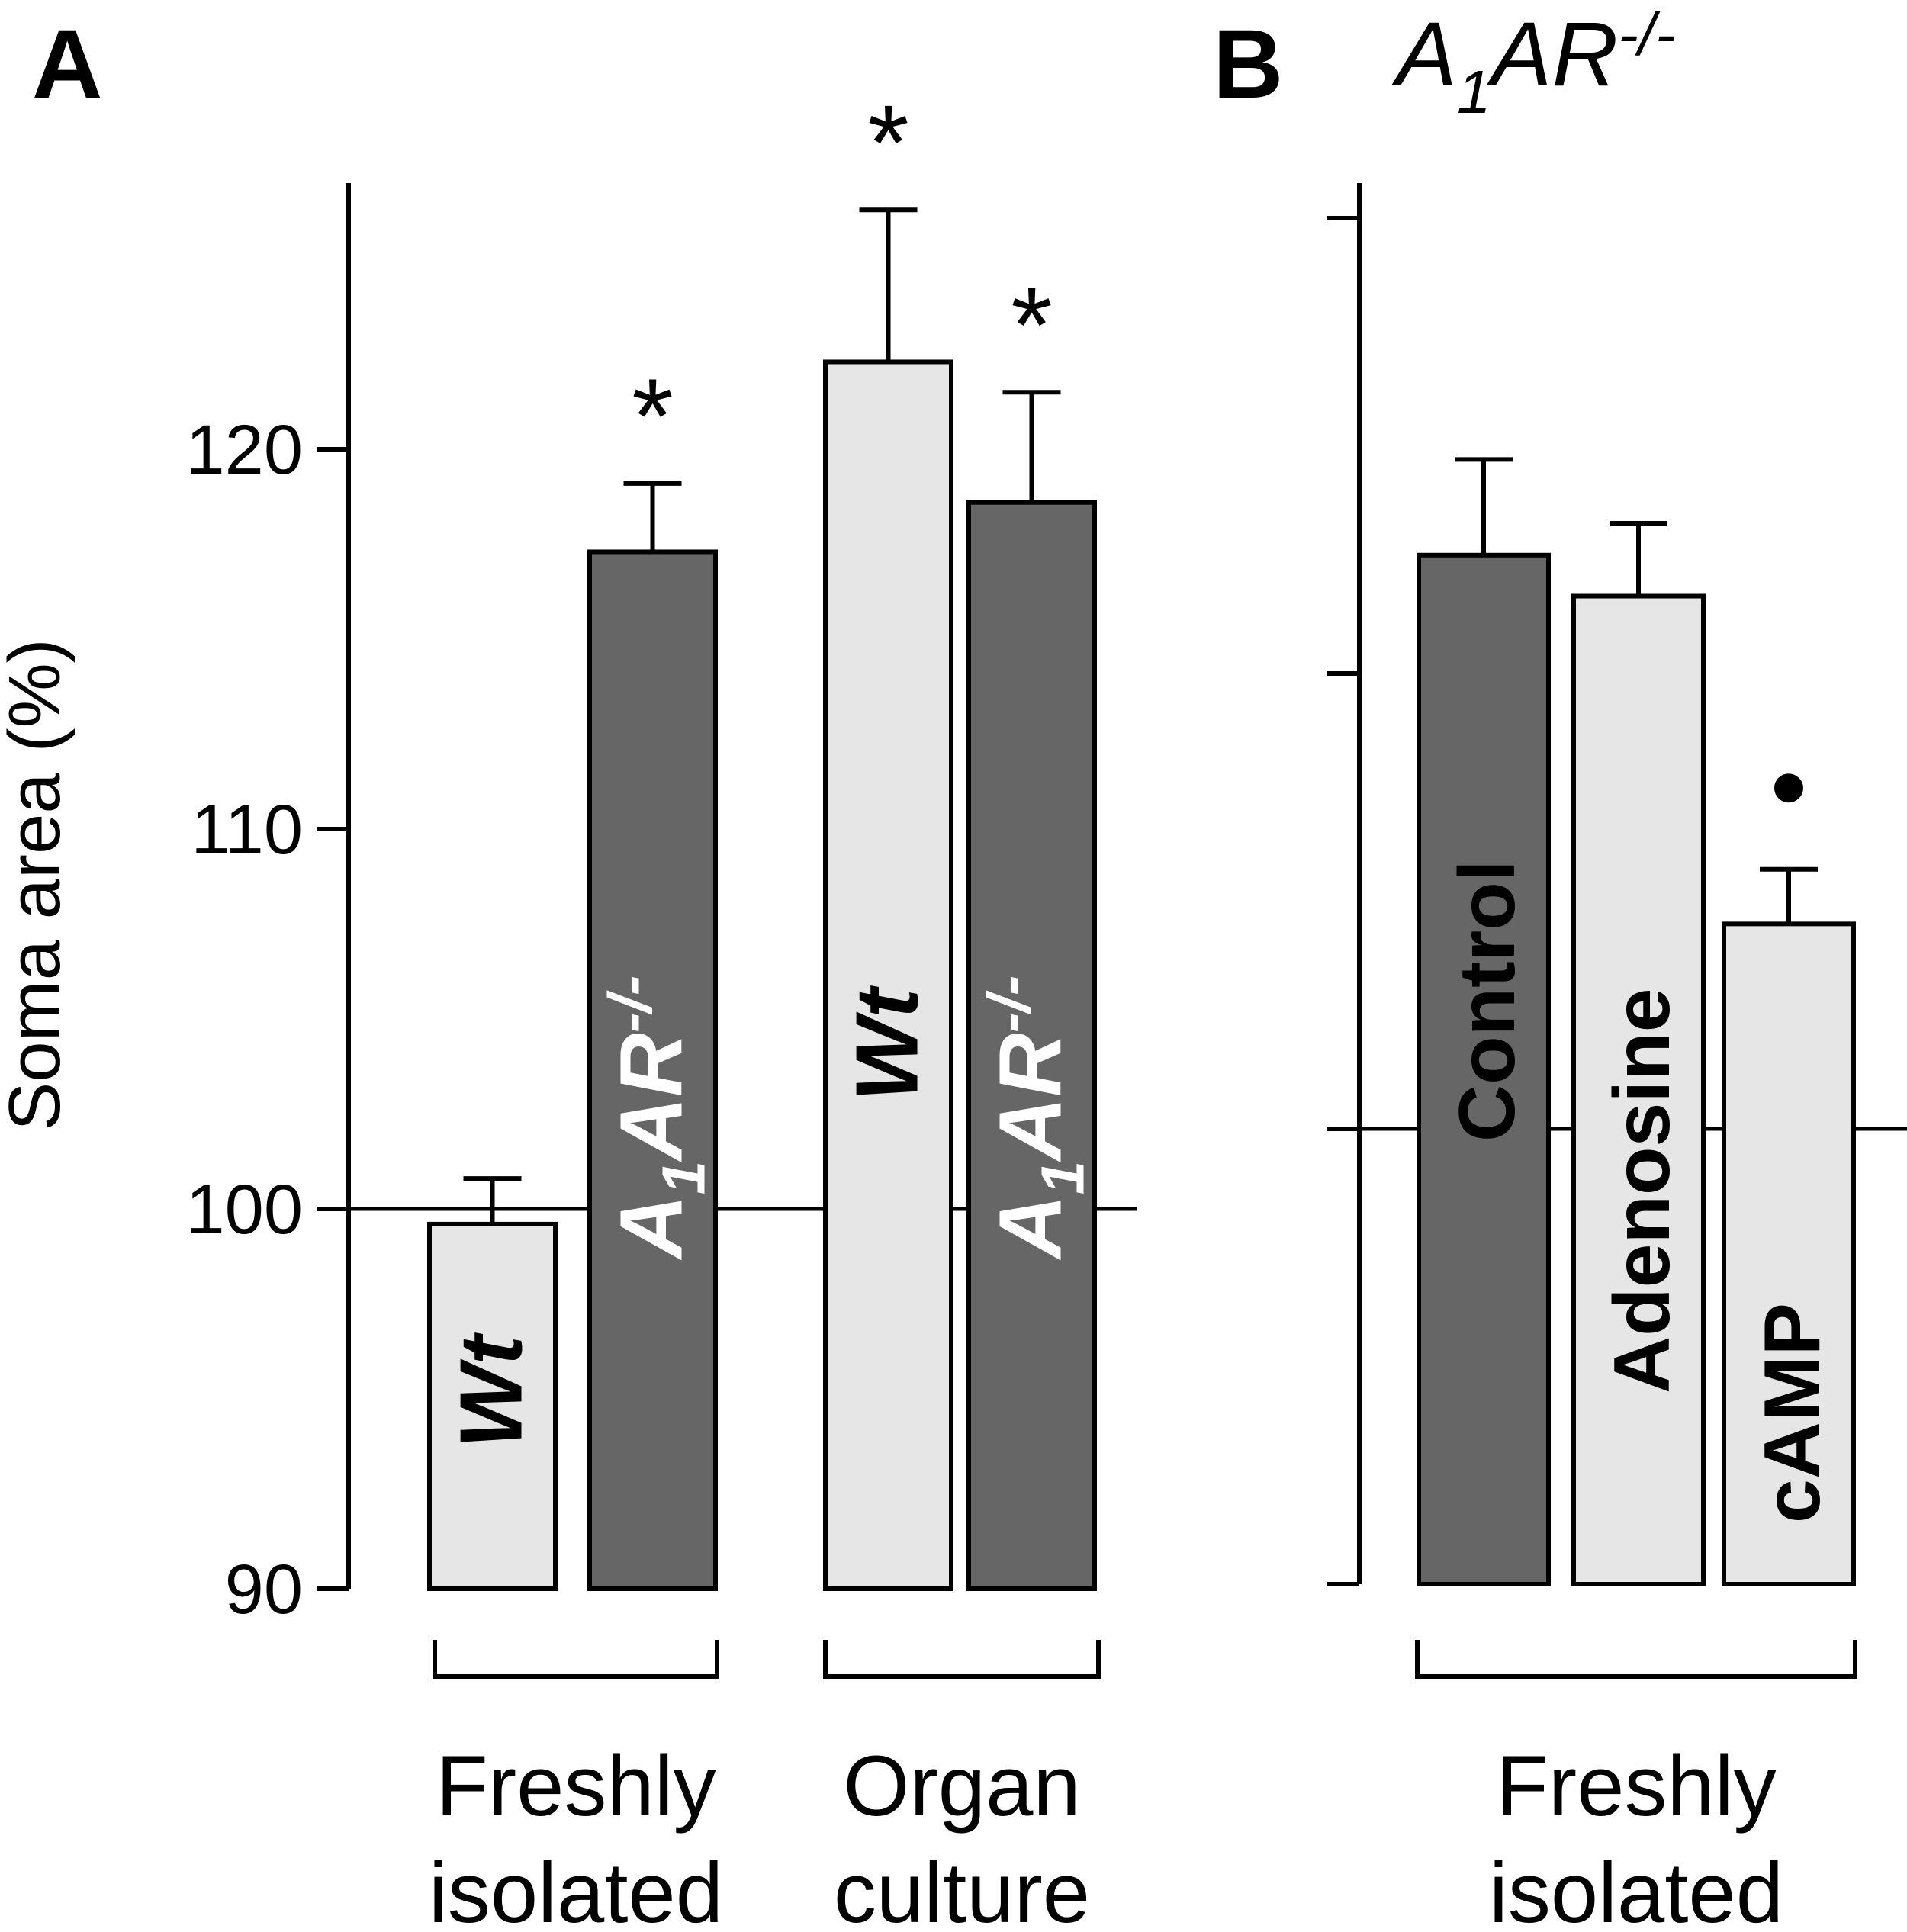 The height and width of the screenshot is (1932, 1907). Describe the element at coordinates (1793, 1413) in the screenshot. I see `bar-label: cAMP` at that location.